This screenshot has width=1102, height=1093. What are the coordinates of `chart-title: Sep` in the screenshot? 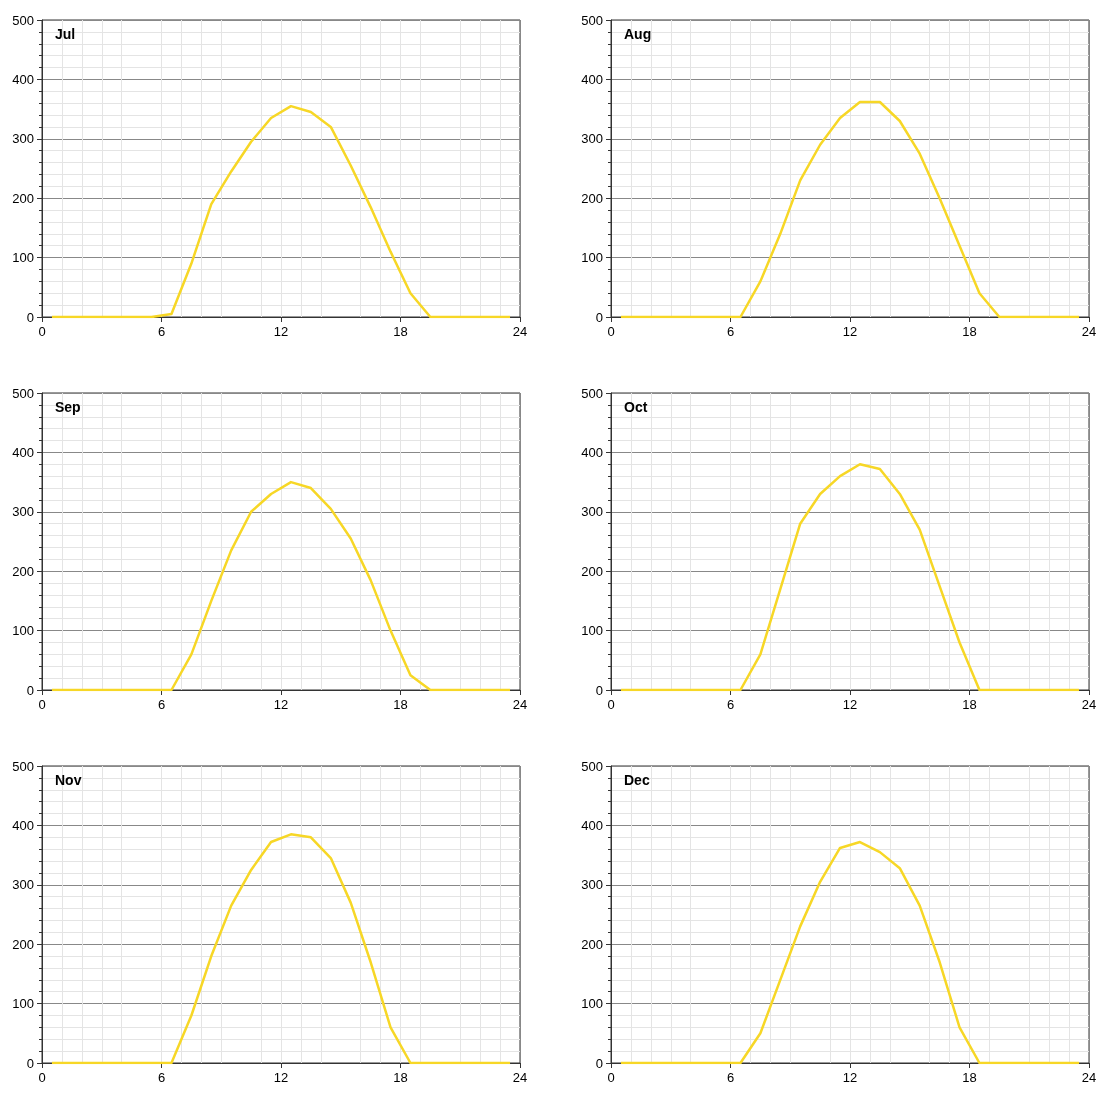 It's located at (68, 407).